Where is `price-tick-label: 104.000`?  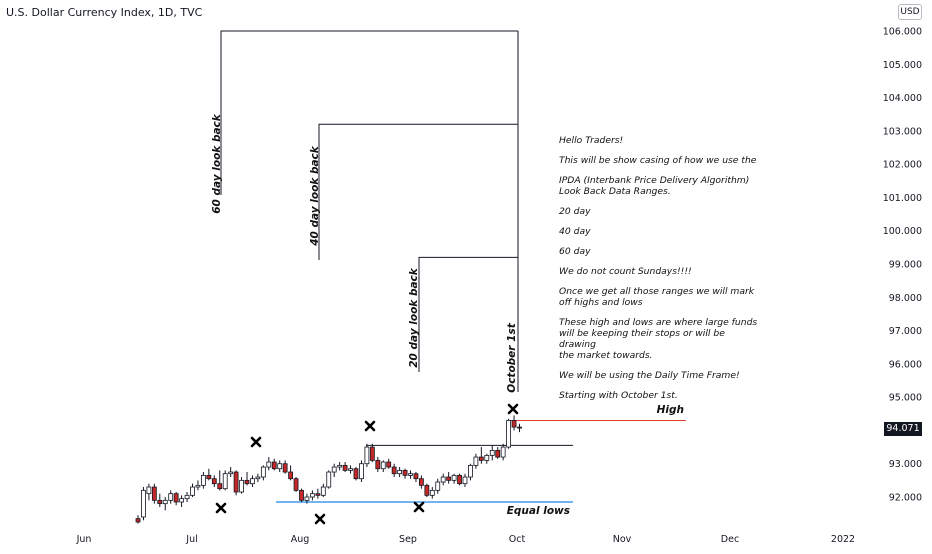
price-tick-label: 104.000 is located at coordinates (902, 98).